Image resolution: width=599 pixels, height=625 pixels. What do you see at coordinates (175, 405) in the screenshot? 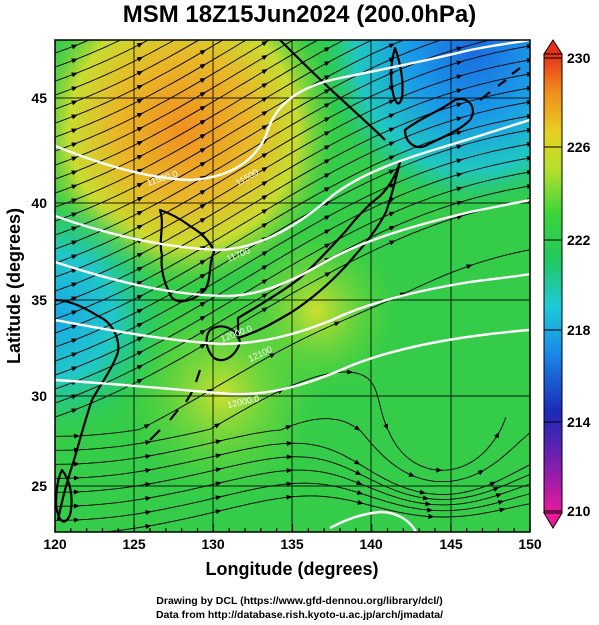
I see `ryukyu-islands` at bounding box center [175, 405].